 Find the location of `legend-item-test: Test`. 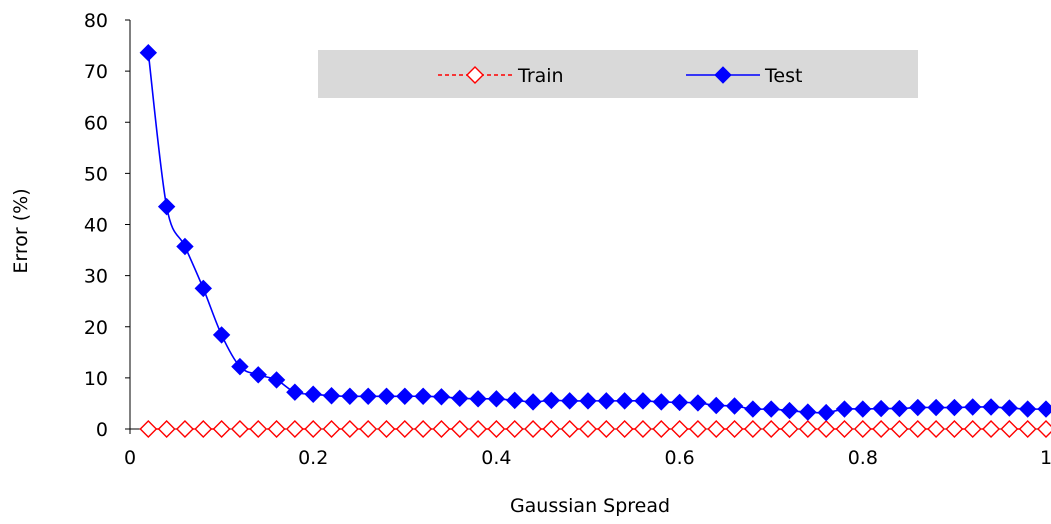

legend-item-test: Test is located at coordinates (744, 76).